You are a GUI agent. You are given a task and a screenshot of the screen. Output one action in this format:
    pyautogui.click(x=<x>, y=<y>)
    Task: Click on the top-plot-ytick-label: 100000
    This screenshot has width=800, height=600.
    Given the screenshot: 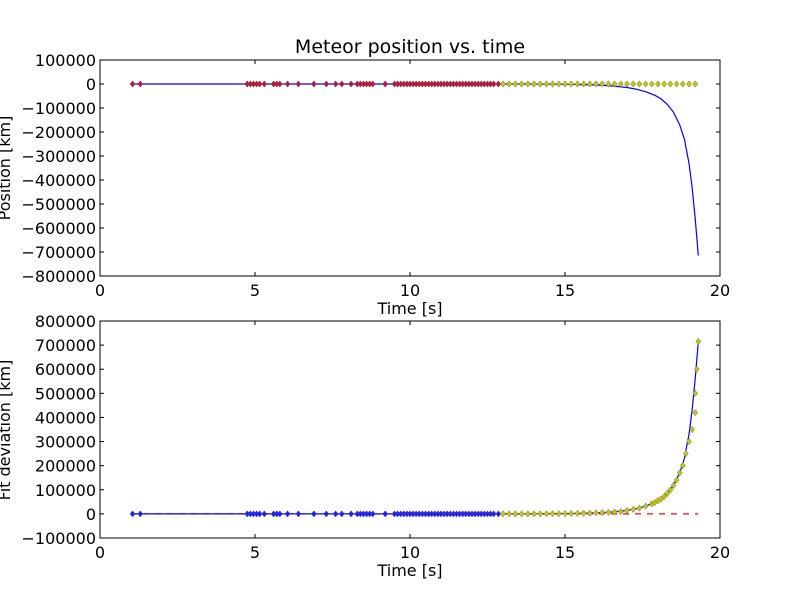 What is the action you would take?
    pyautogui.click(x=65, y=60)
    